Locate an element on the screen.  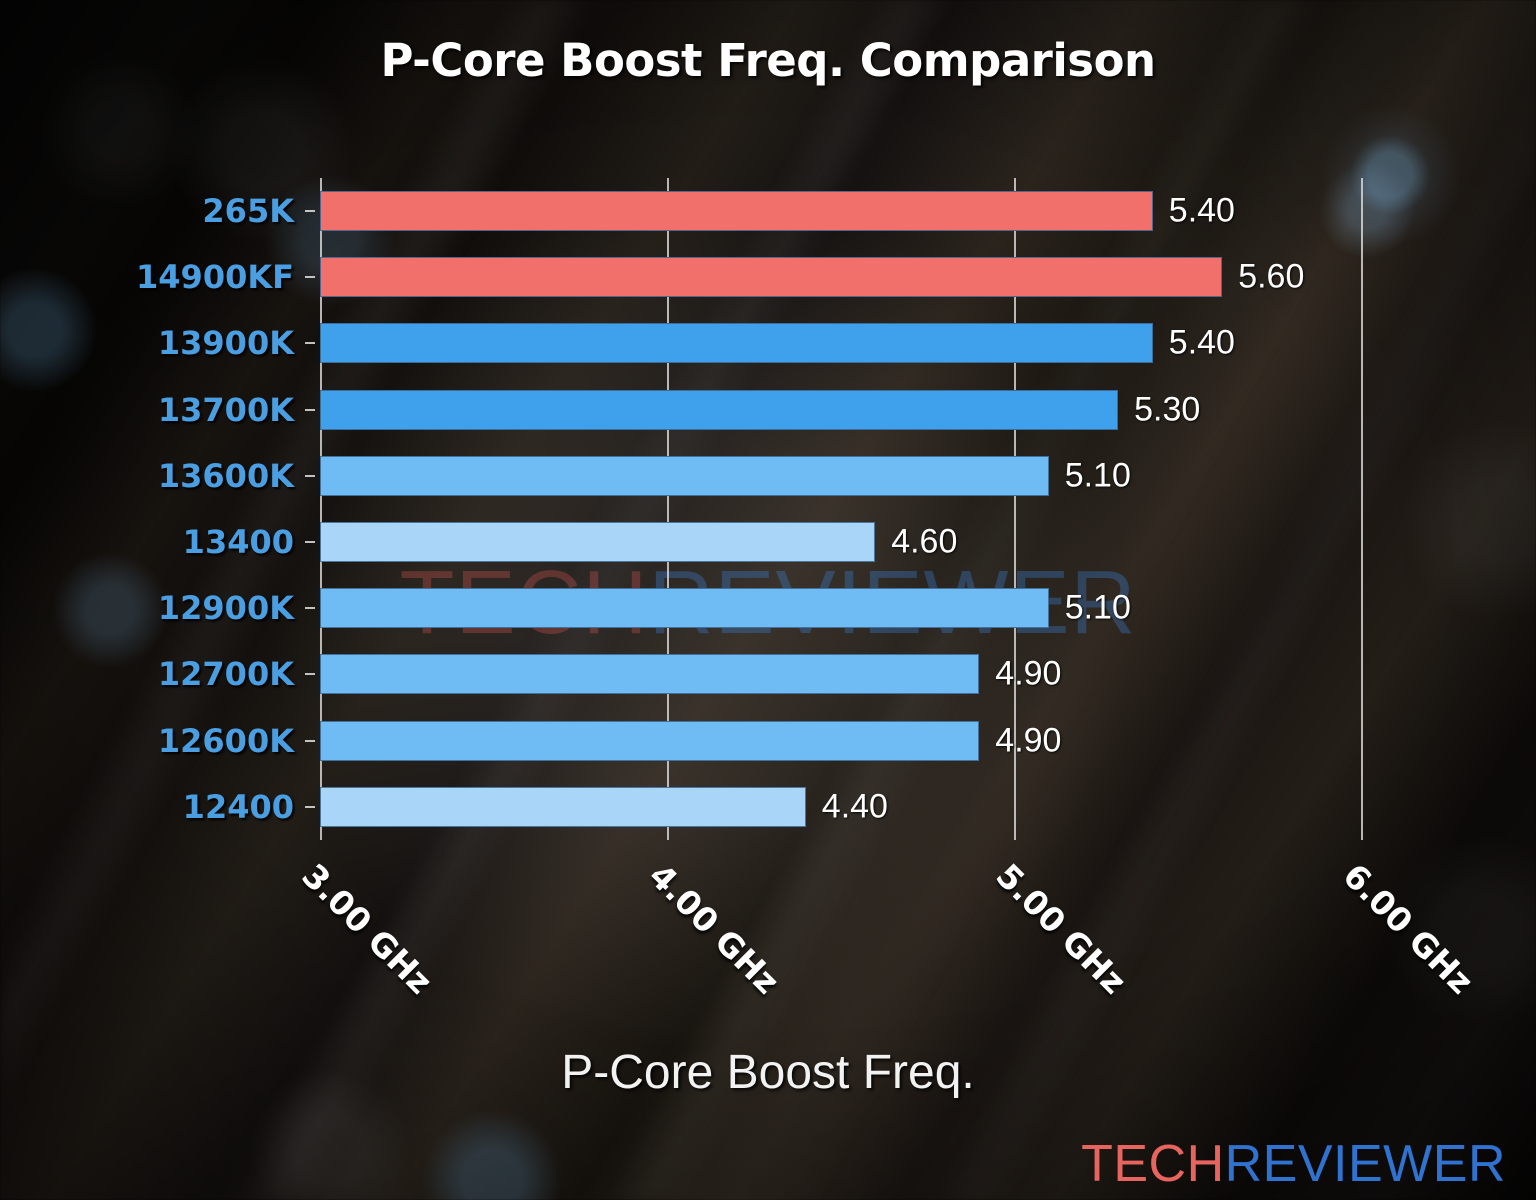
y-axis-label-row: 14900KF is located at coordinates (147, 277).